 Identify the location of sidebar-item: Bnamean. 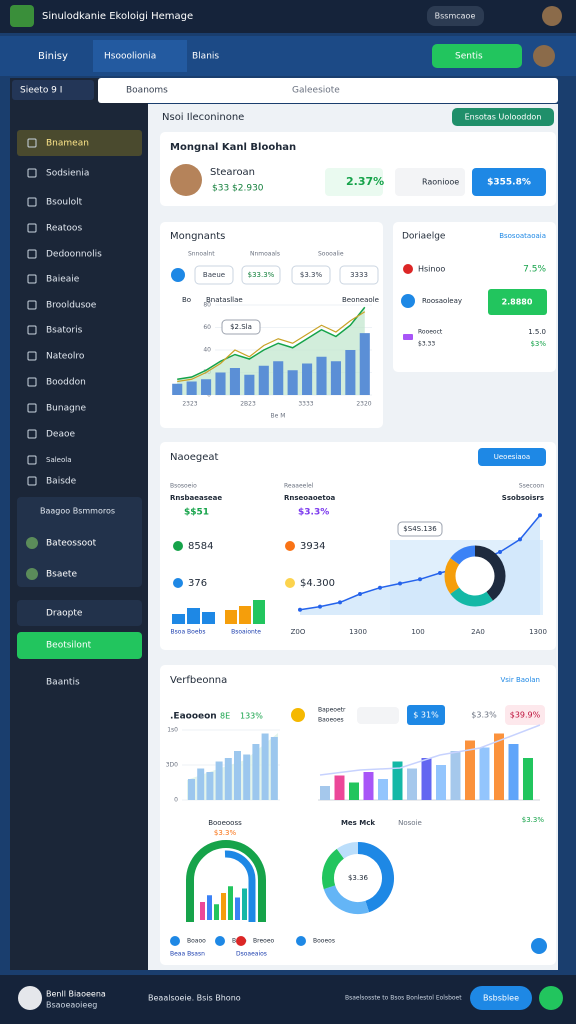
(67, 144).